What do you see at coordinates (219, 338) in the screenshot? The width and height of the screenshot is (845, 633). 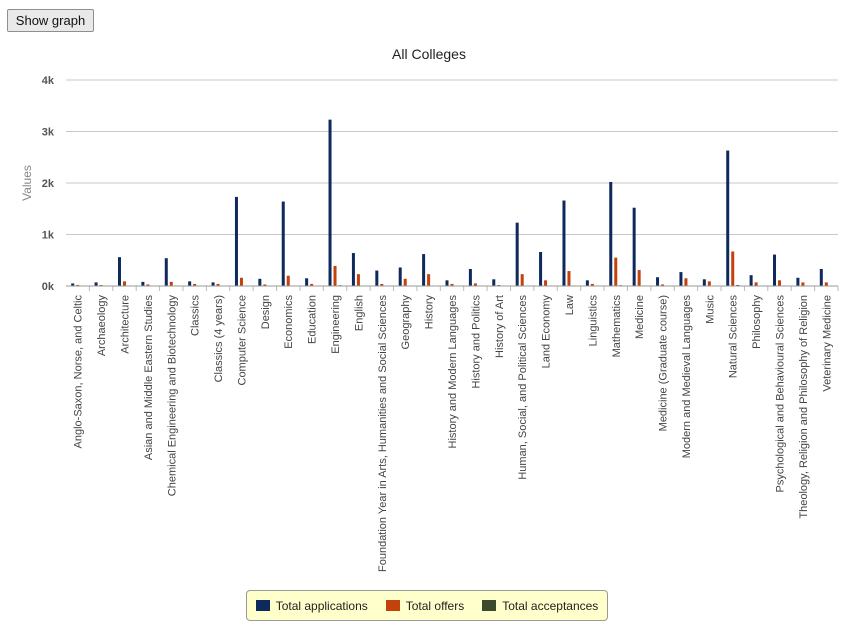 I see `x-tick-label: Classics (4 years)` at bounding box center [219, 338].